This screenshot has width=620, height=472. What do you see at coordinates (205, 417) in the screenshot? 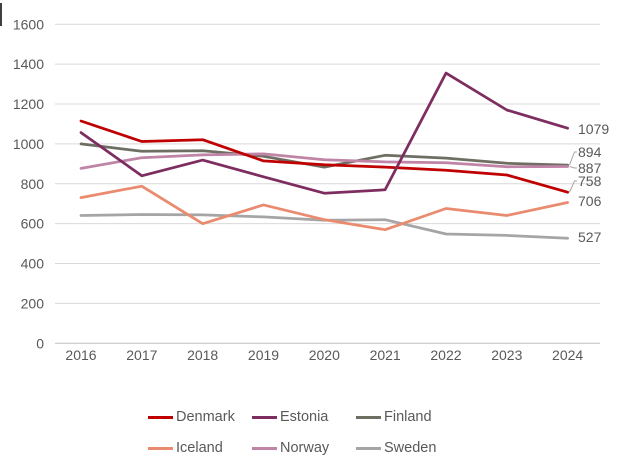
I see `legend-label-denmark: Denmark` at bounding box center [205, 417].